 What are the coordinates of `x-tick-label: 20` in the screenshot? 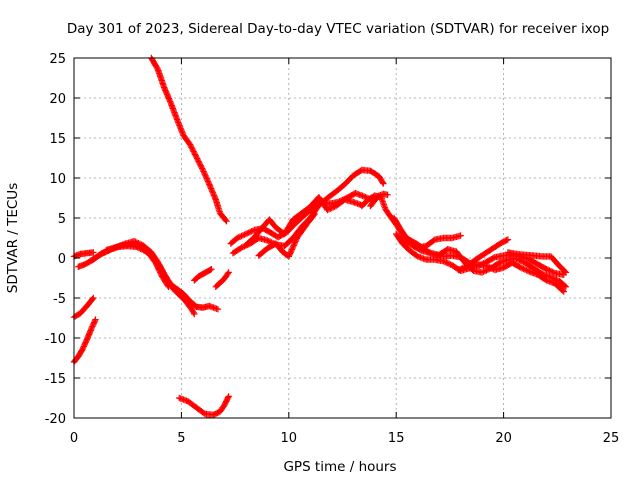 It's located at (503, 438).